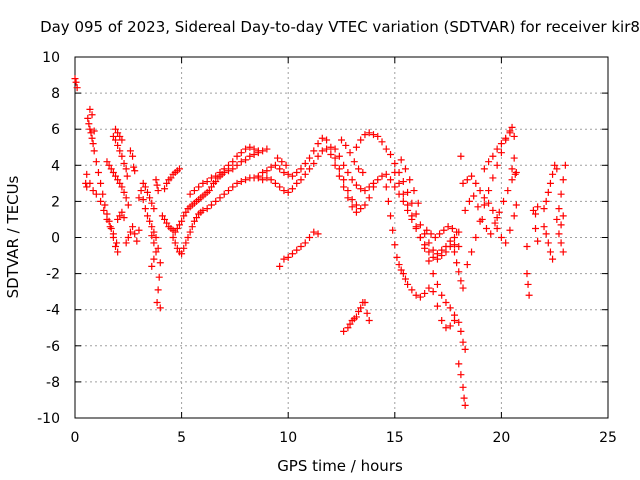  I want to click on x-tick-label: 10, so click(288, 438).